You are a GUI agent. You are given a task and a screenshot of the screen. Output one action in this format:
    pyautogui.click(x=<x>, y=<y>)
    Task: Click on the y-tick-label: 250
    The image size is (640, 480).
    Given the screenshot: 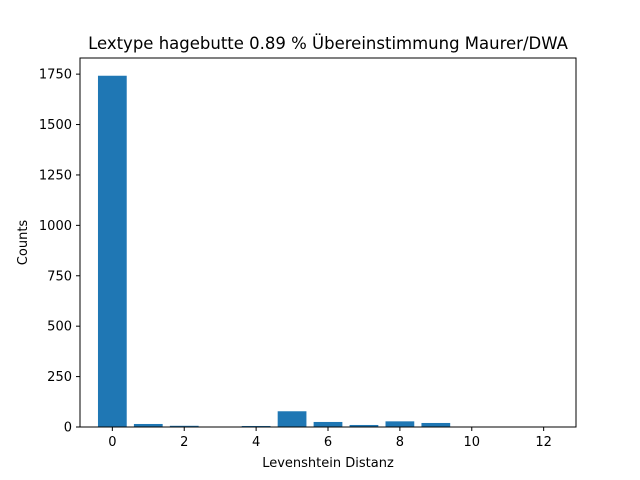 What is the action you would take?
    pyautogui.click(x=59, y=377)
    